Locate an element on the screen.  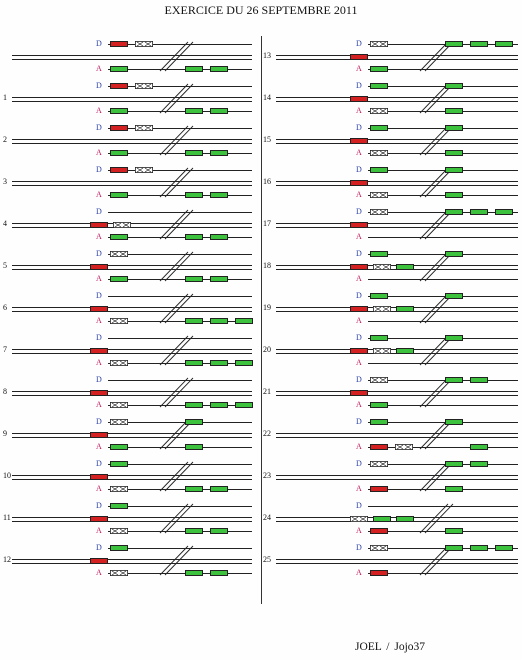
exercise-panel: 23 D A is located at coordinates (392, 478).